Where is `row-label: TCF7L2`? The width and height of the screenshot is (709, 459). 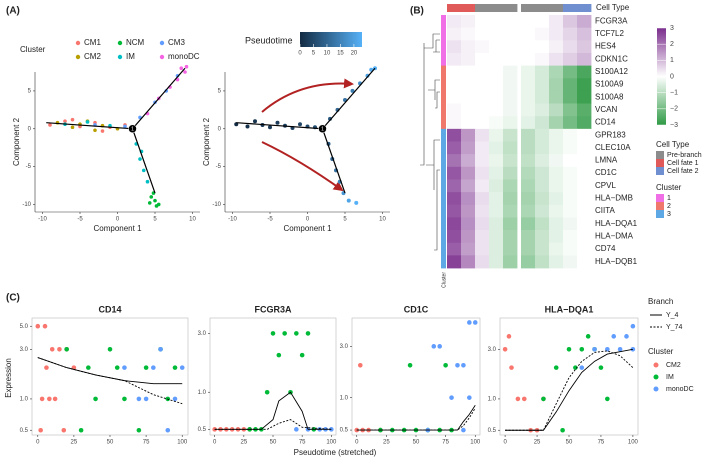 row-label: TCF7L2 is located at coordinates (609, 33).